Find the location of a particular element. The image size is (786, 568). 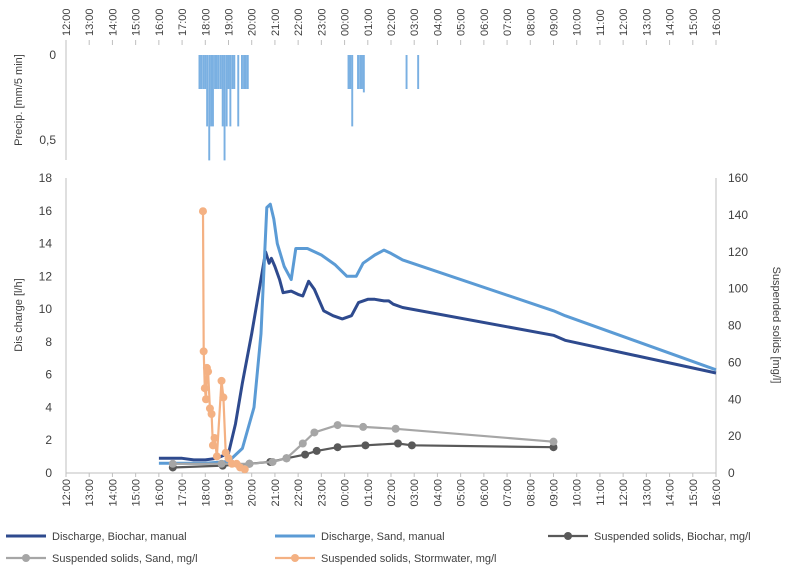

right-y-tick-label: 40 is located at coordinates (735, 399).